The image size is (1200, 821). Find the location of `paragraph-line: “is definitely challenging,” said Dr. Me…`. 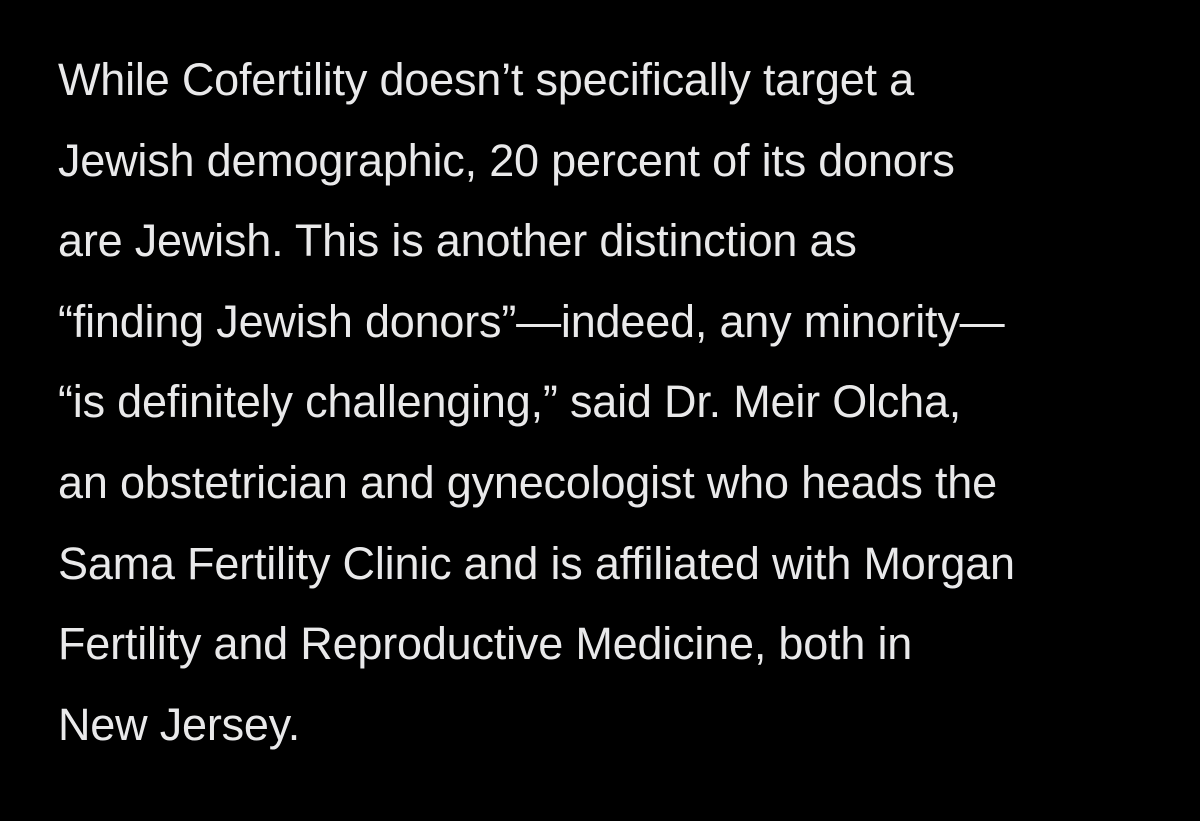

paragraph-line: “is definitely challenging,” said Dr. Me… is located at coordinates (510, 402).